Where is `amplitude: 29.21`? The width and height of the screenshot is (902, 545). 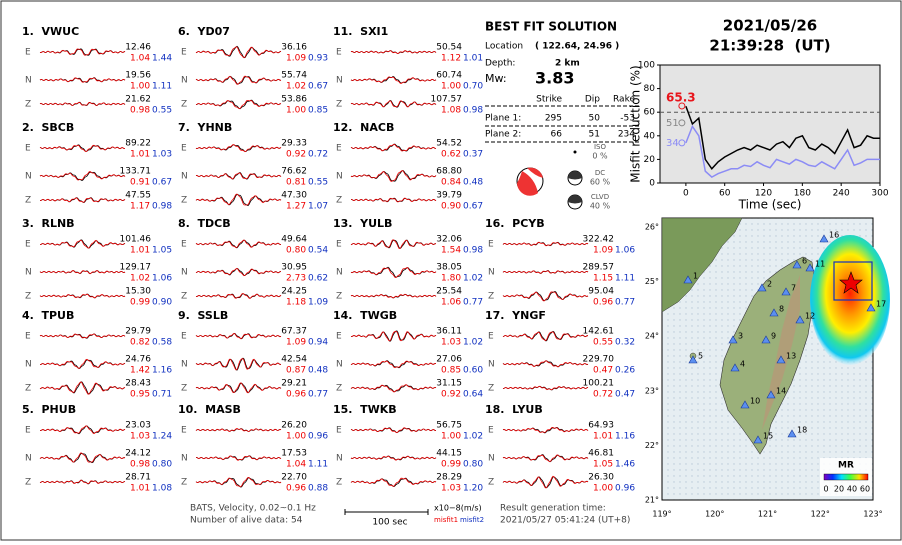 amplitude: 29.21 is located at coordinates (294, 384).